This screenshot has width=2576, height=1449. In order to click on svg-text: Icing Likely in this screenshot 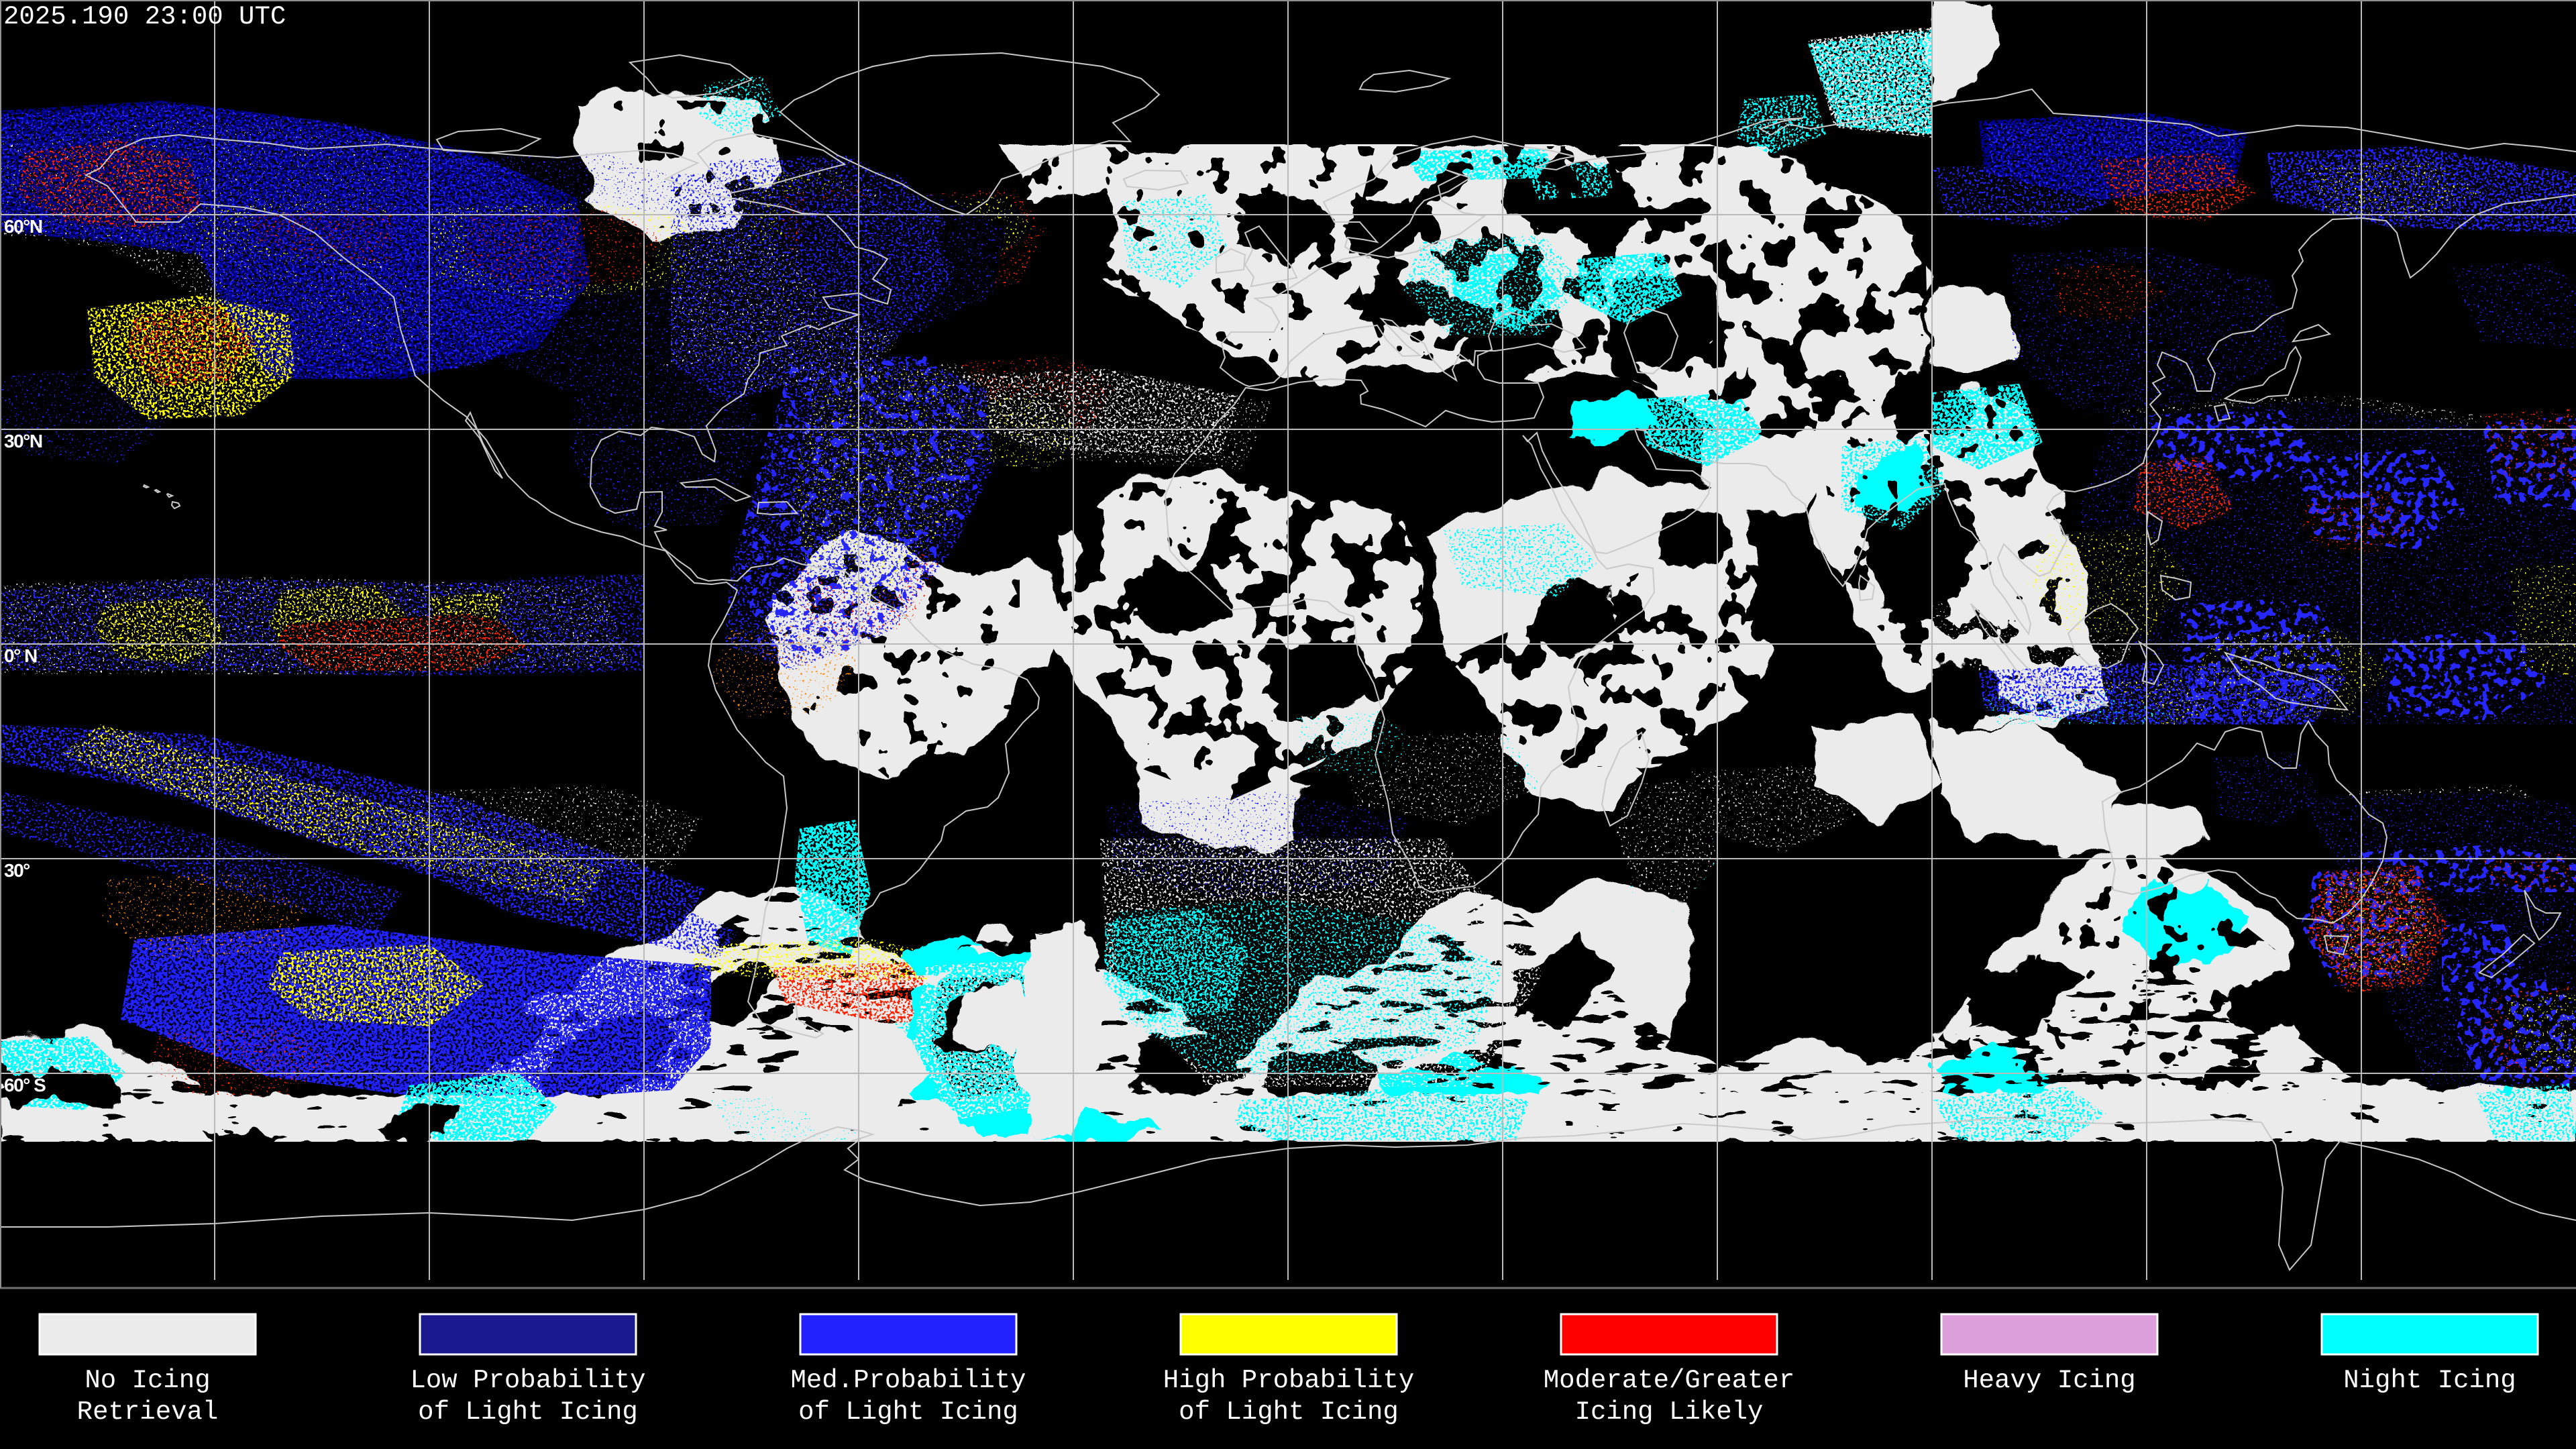, I will do `click(1669, 1412)`.